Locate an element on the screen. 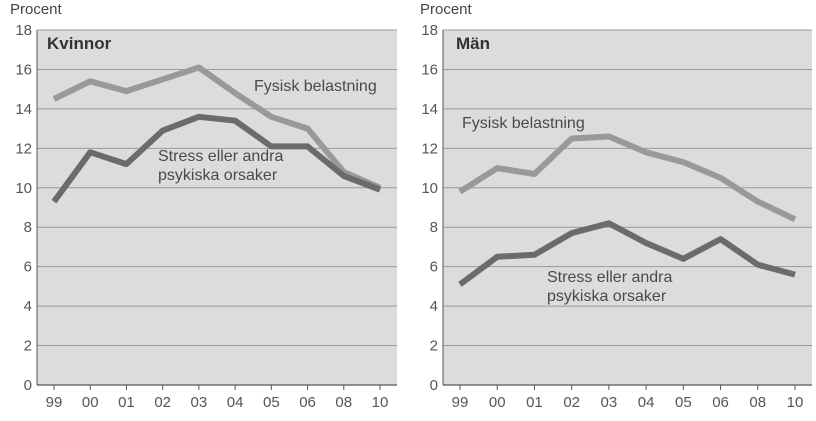 This screenshot has height=421, width=816. panel-title: Kvinnor is located at coordinates (79, 43).